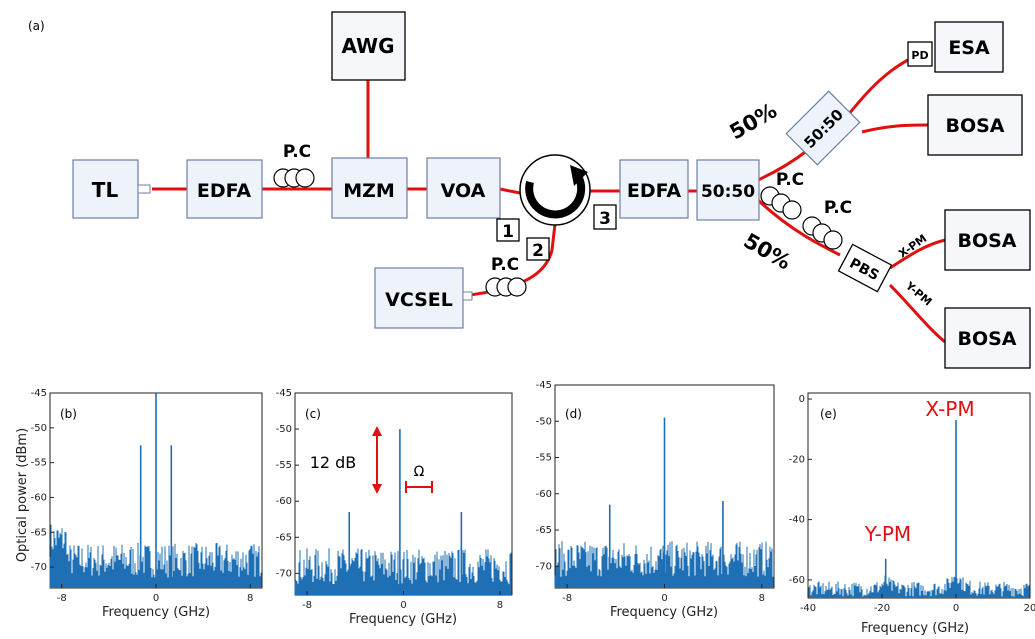 Image resolution: width=1035 pixels, height=639 pixels. Describe the element at coordinates (808, 608) in the screenshot. I see `x-tick-label: -40` at that location.